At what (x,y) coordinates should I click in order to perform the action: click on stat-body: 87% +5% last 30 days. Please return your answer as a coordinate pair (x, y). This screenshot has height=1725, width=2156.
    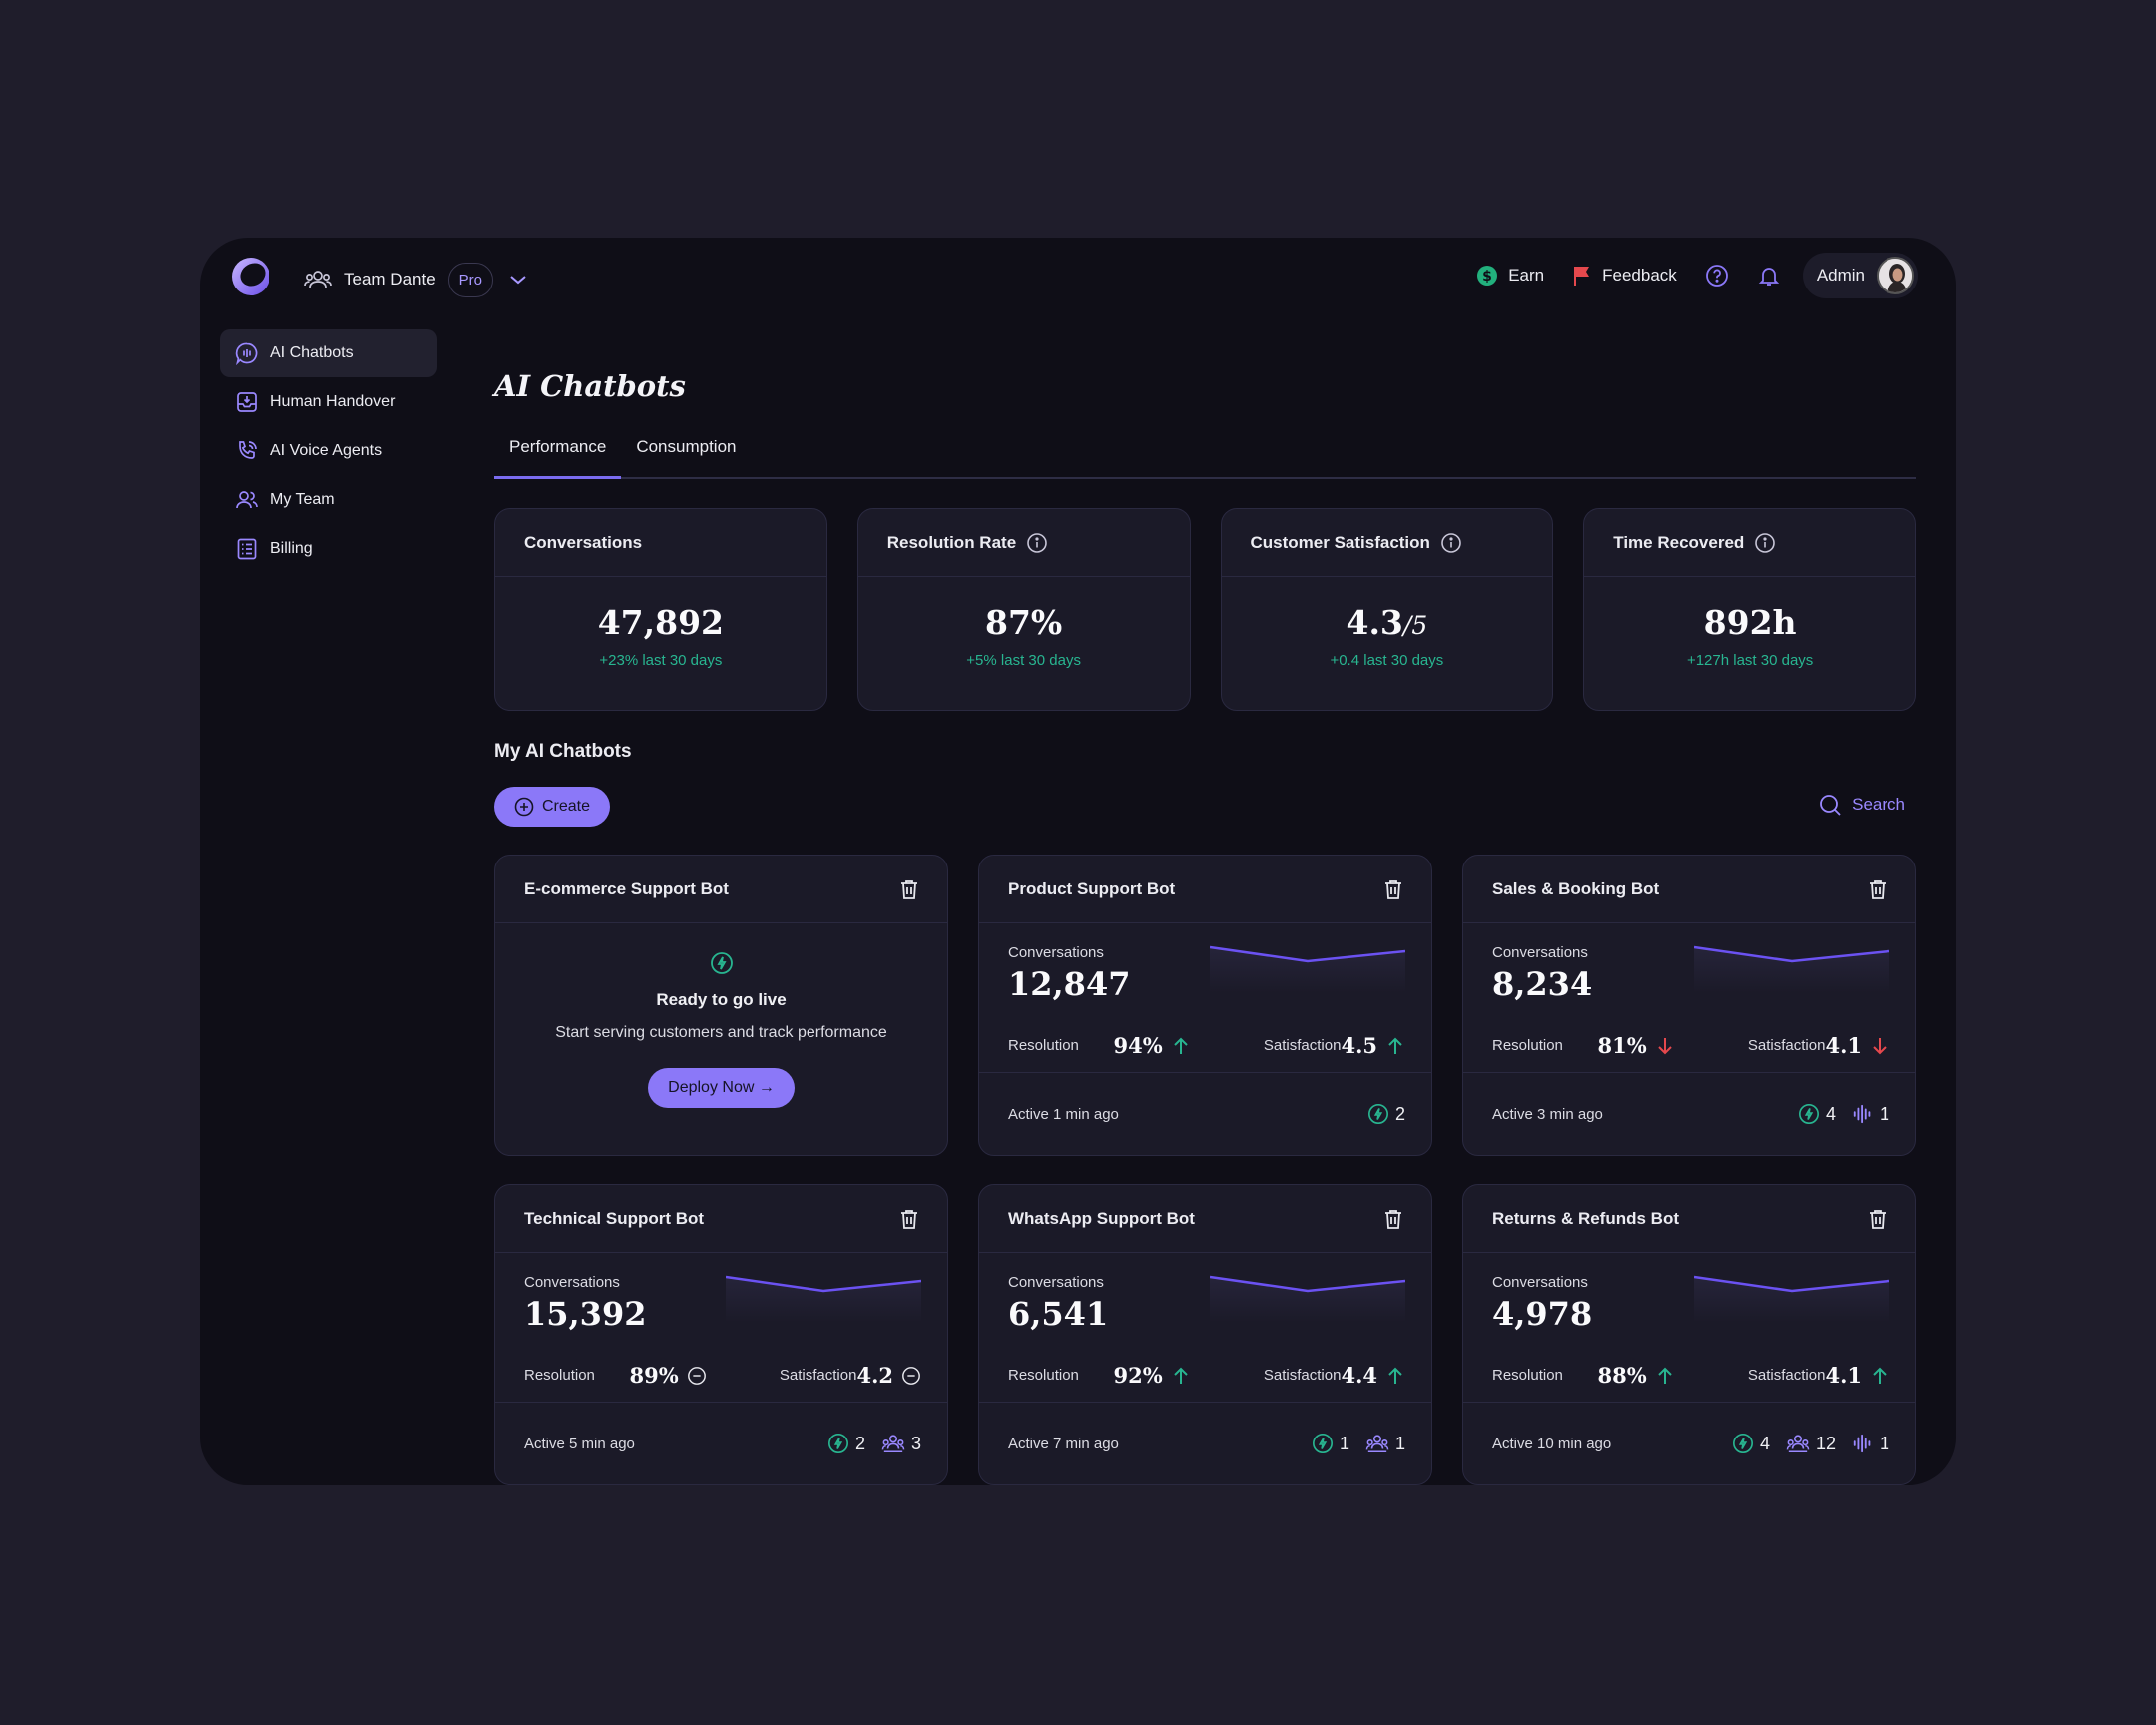
    Looking at the image, I should click on (1024, 623).